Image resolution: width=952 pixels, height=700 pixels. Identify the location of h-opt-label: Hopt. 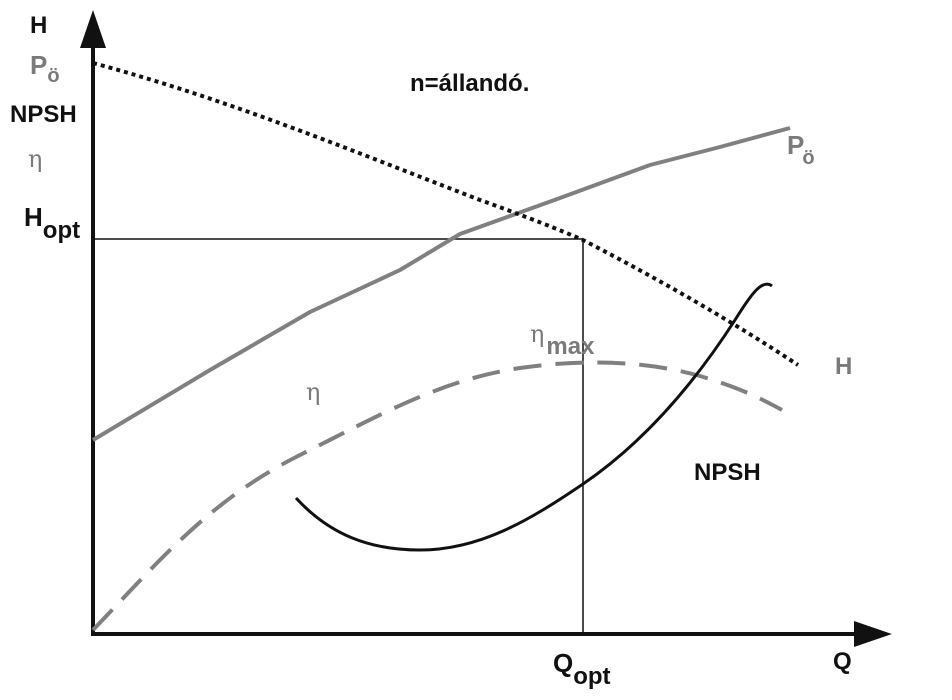
(52, 222).